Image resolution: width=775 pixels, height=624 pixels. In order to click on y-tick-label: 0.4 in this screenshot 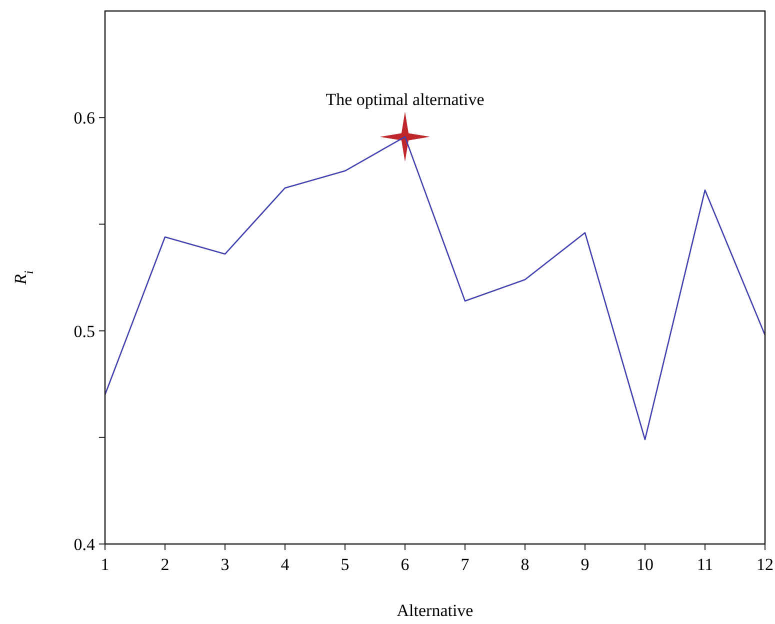, I will do `click(85, 544)`.